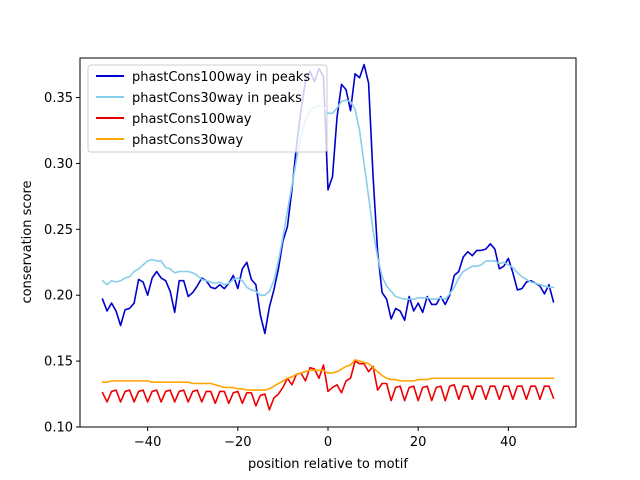 The image size is (640, 480). I want to click on x-tick-label: 20, so click(418, 442).